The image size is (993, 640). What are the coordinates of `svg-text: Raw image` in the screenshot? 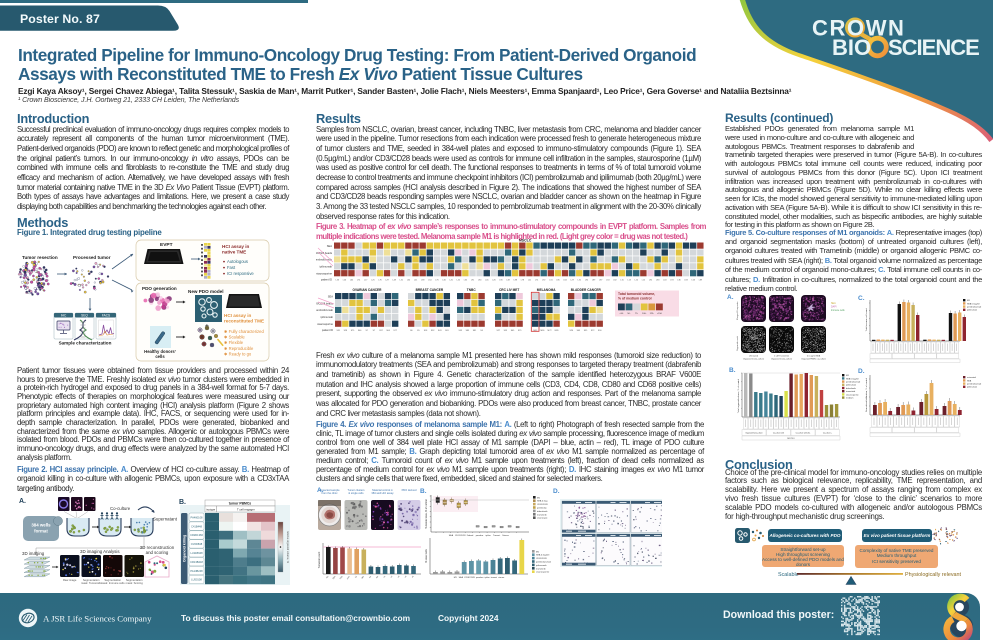 It's located at (70, 580).